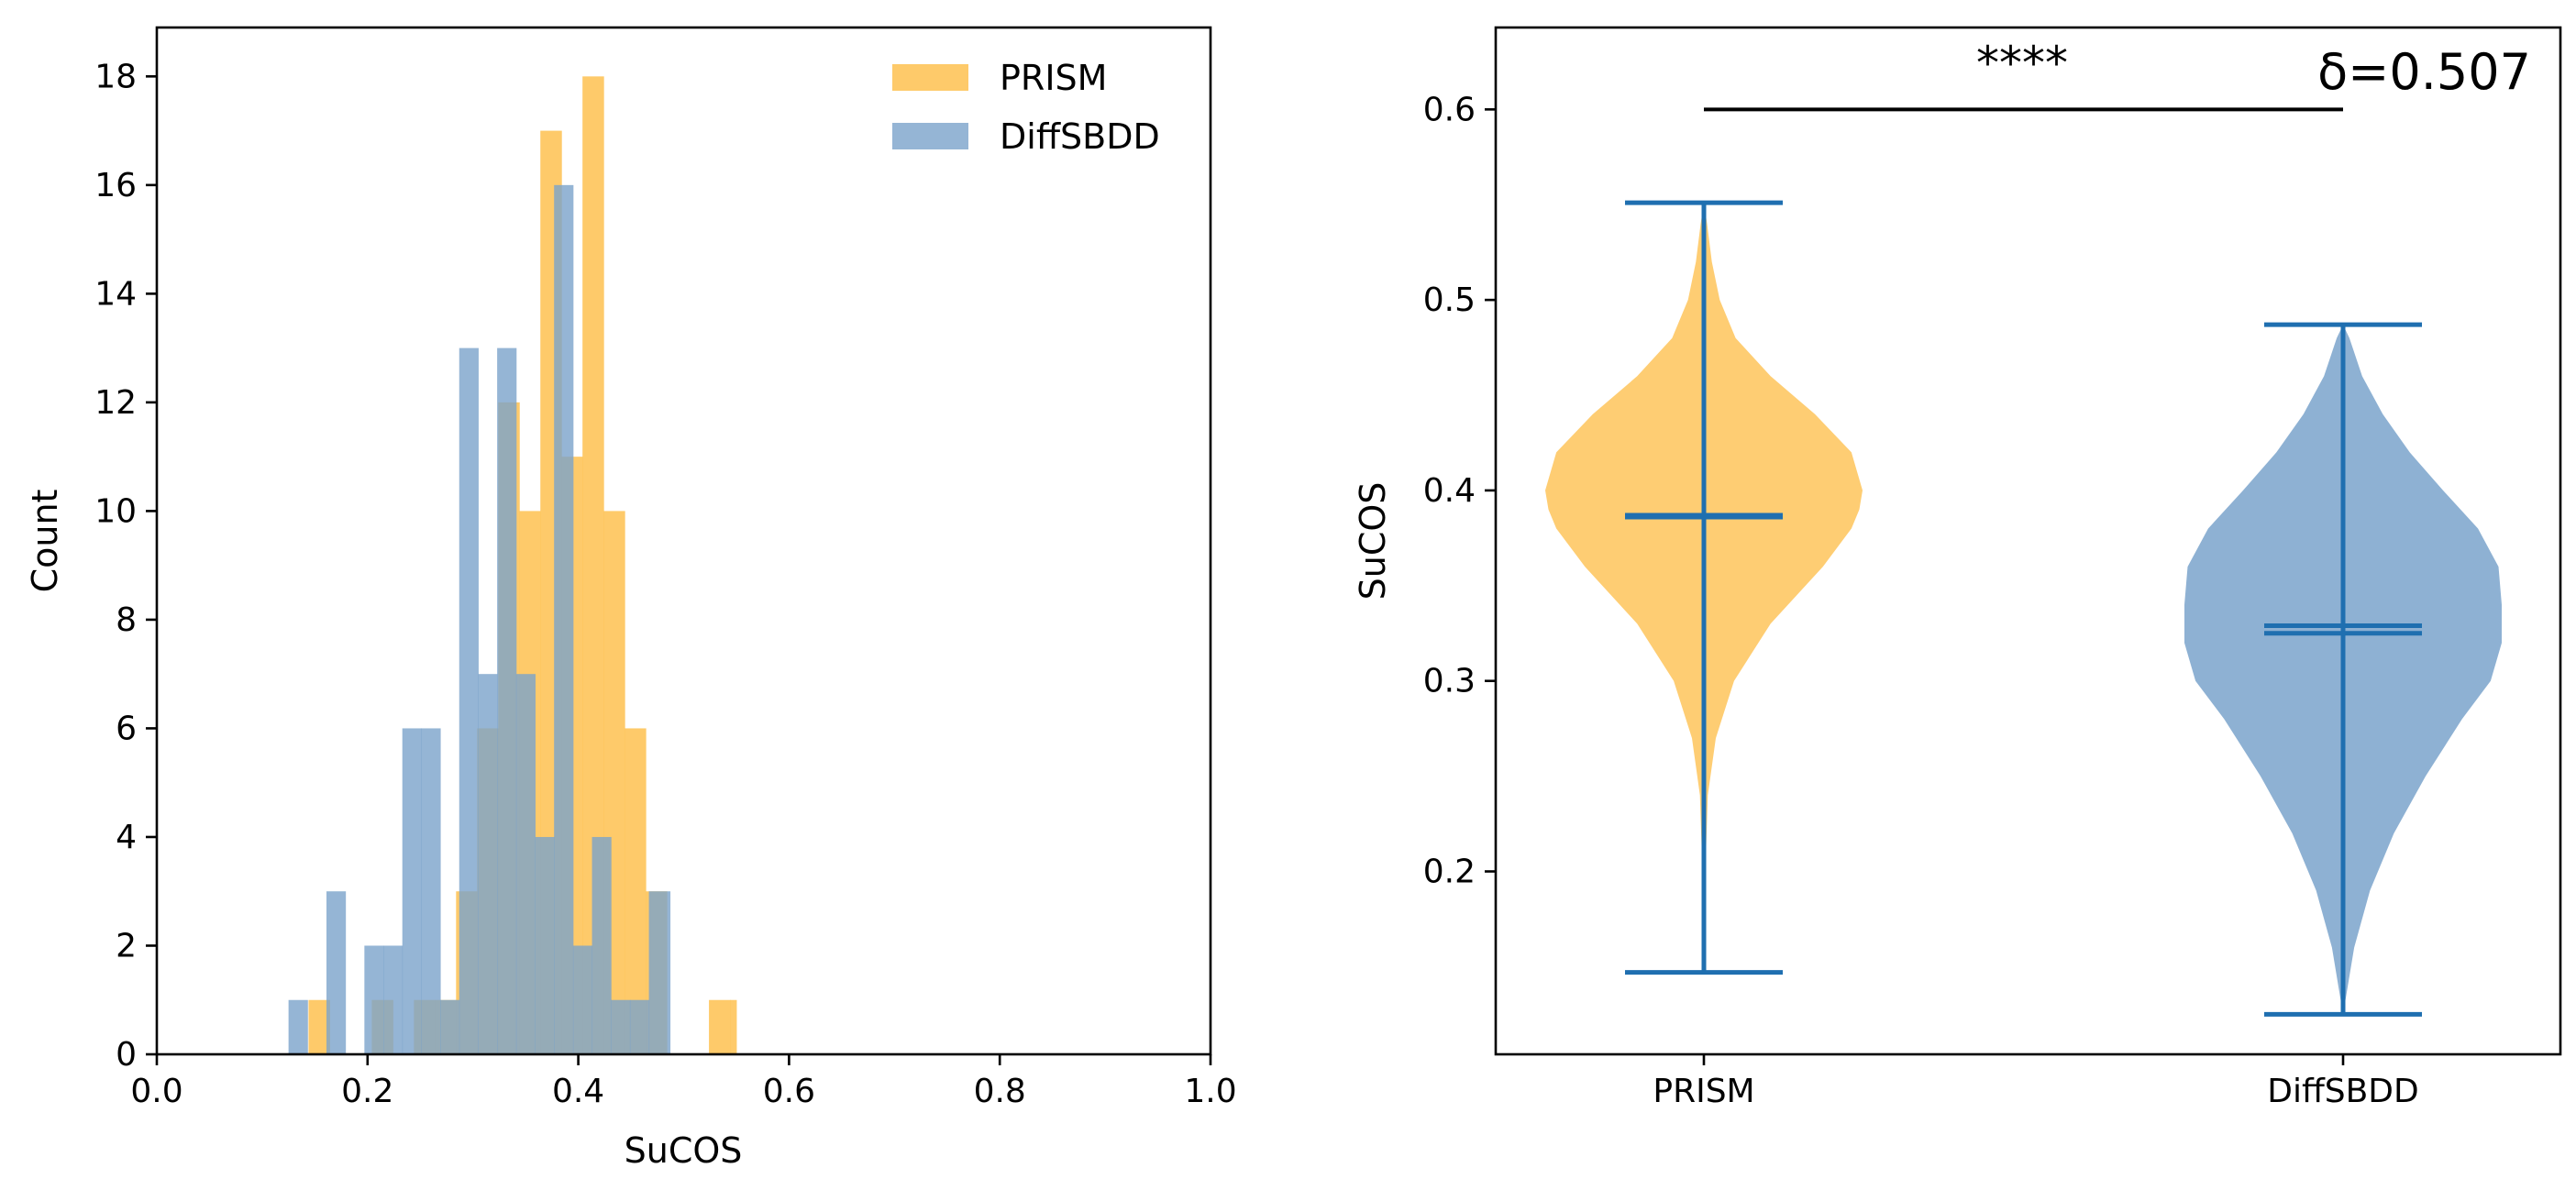 The image size is (2576, 1201). Describe the element at coordinates (115, 403) in the screenshot. I see `hist-ytick-label-6: 12` at that location.